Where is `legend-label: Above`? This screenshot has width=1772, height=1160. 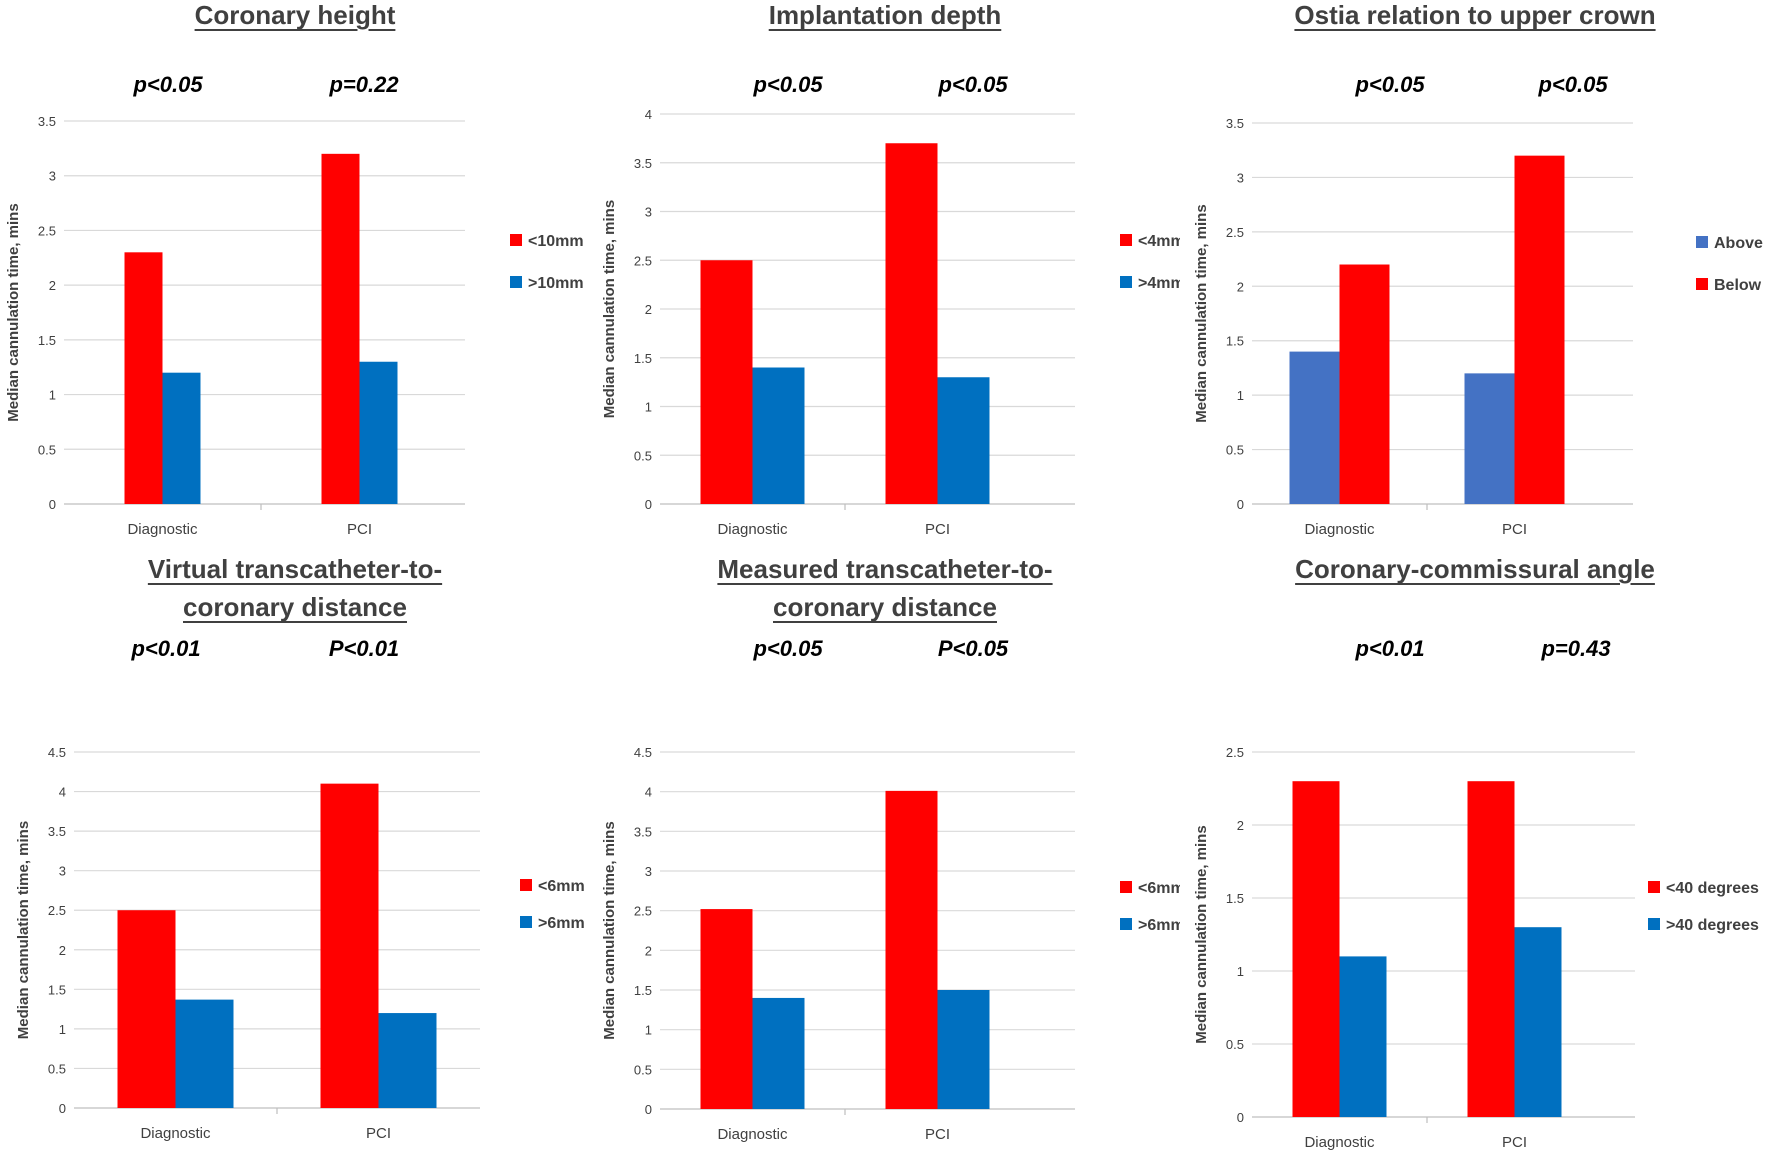 legend-label: Above is located at coordinates (1738, 243).